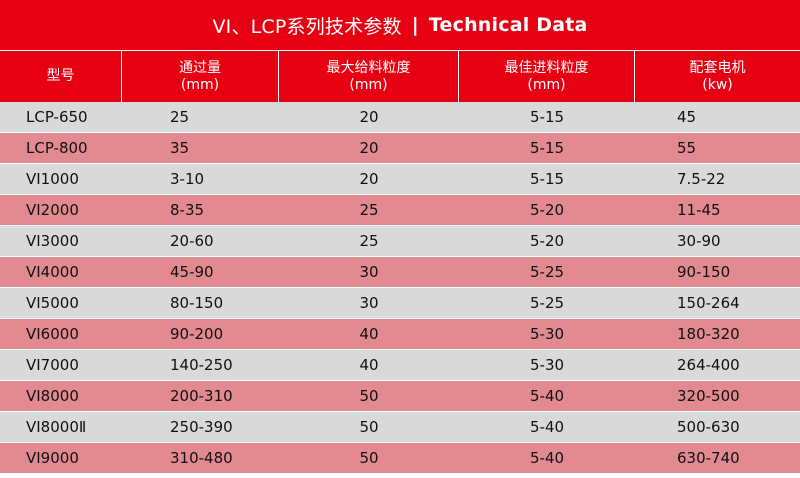  What do you see at coordinates (508, 25) in the screenshot?
I see `title-english: Technical Data` at bounding box center [508, 25].